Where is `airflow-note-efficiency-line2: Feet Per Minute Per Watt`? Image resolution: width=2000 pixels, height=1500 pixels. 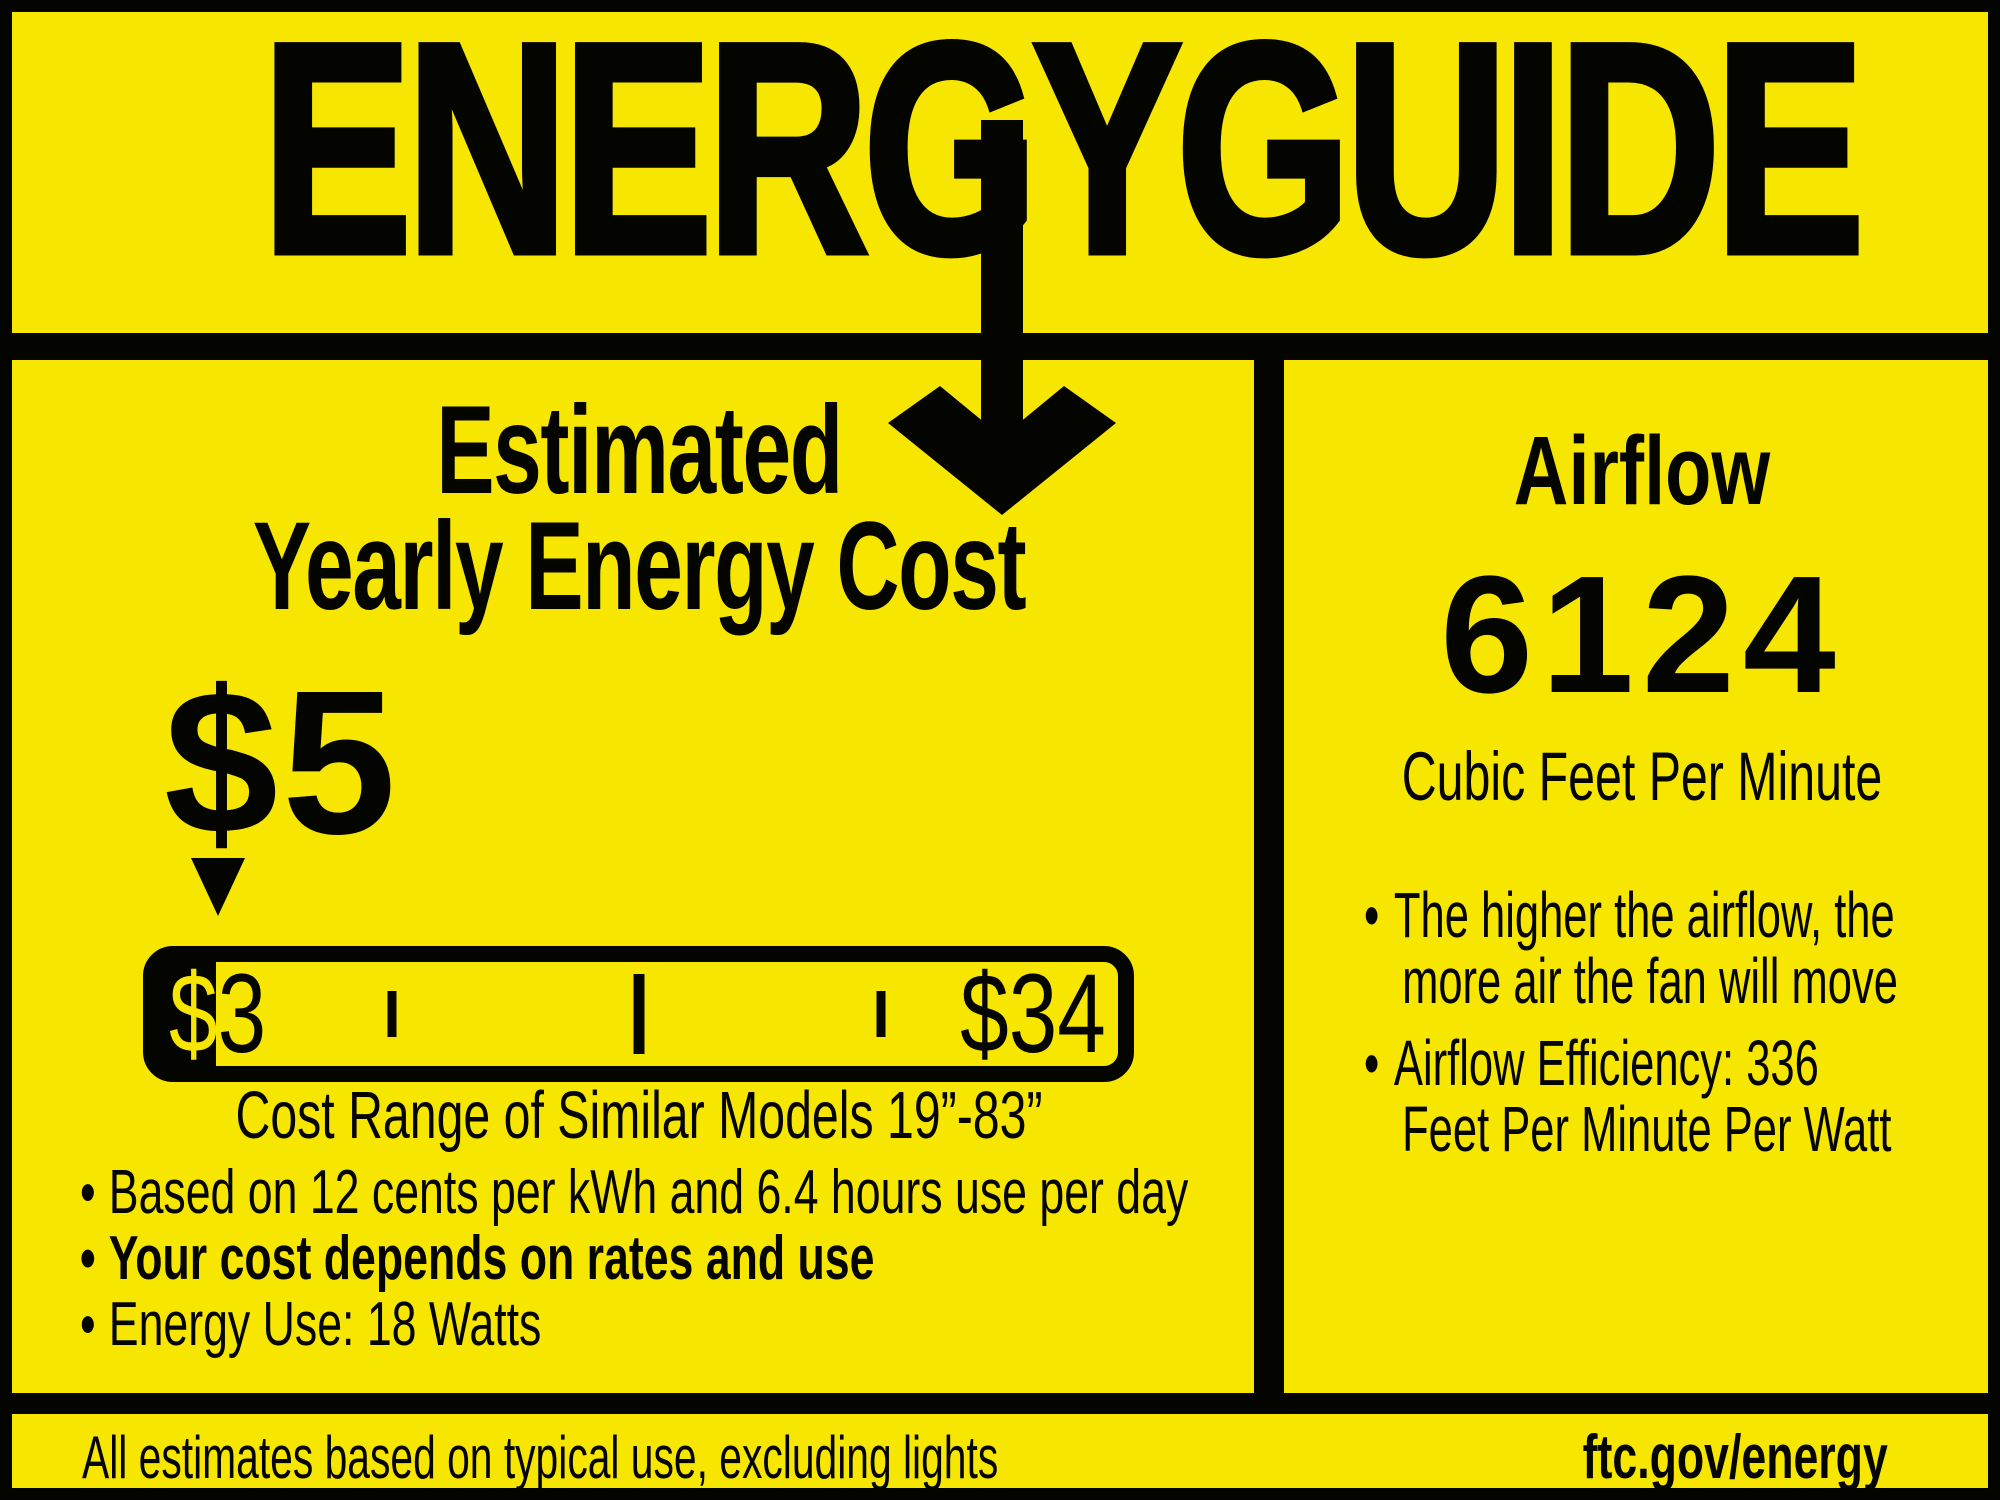
airflow-note-efficiency-line2: Feet Per Minute Per Watt is located at coordinates (1647, 1129).